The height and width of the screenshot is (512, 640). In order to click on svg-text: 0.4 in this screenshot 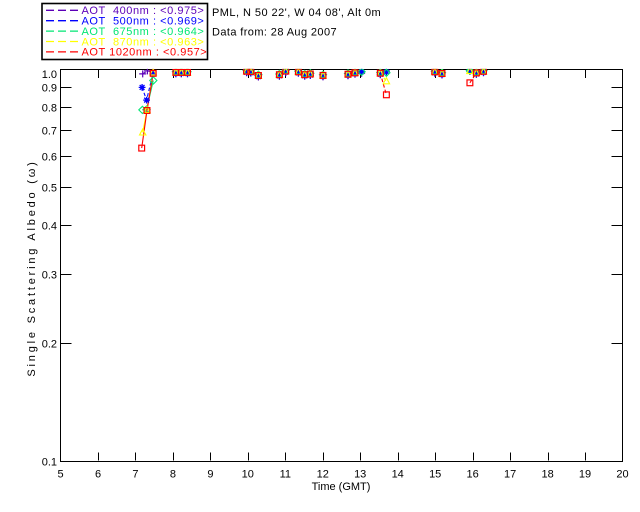, I will do `click(49, 227)`.